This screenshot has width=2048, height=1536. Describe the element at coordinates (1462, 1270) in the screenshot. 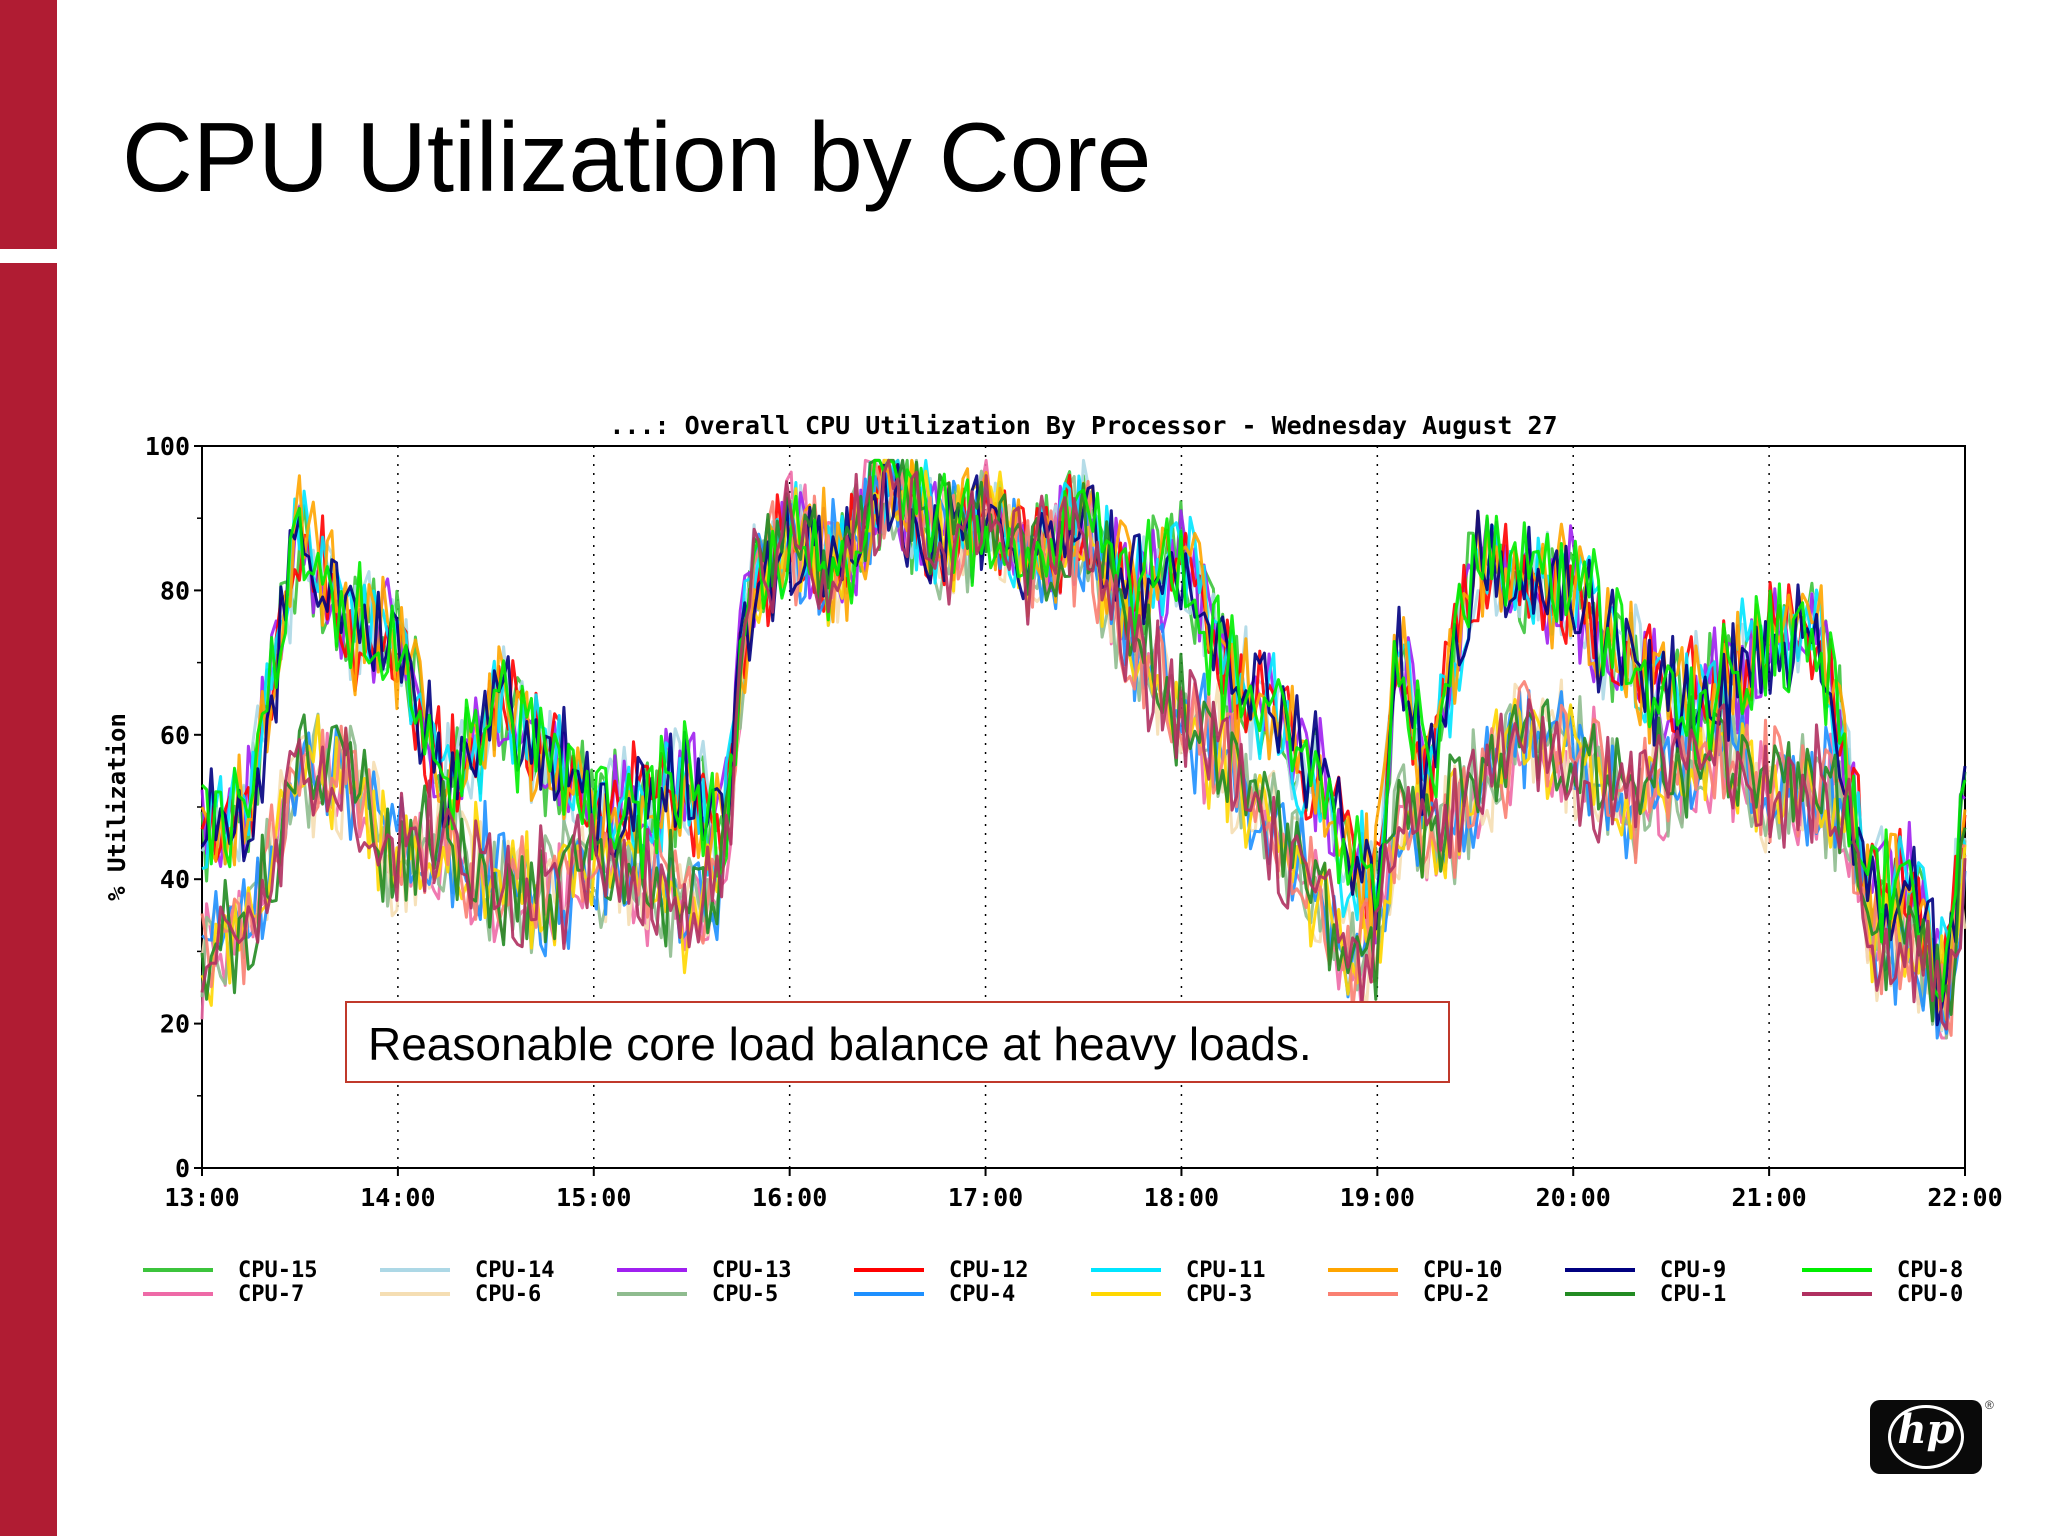

I see `legend-label: CPU-10` at that location.